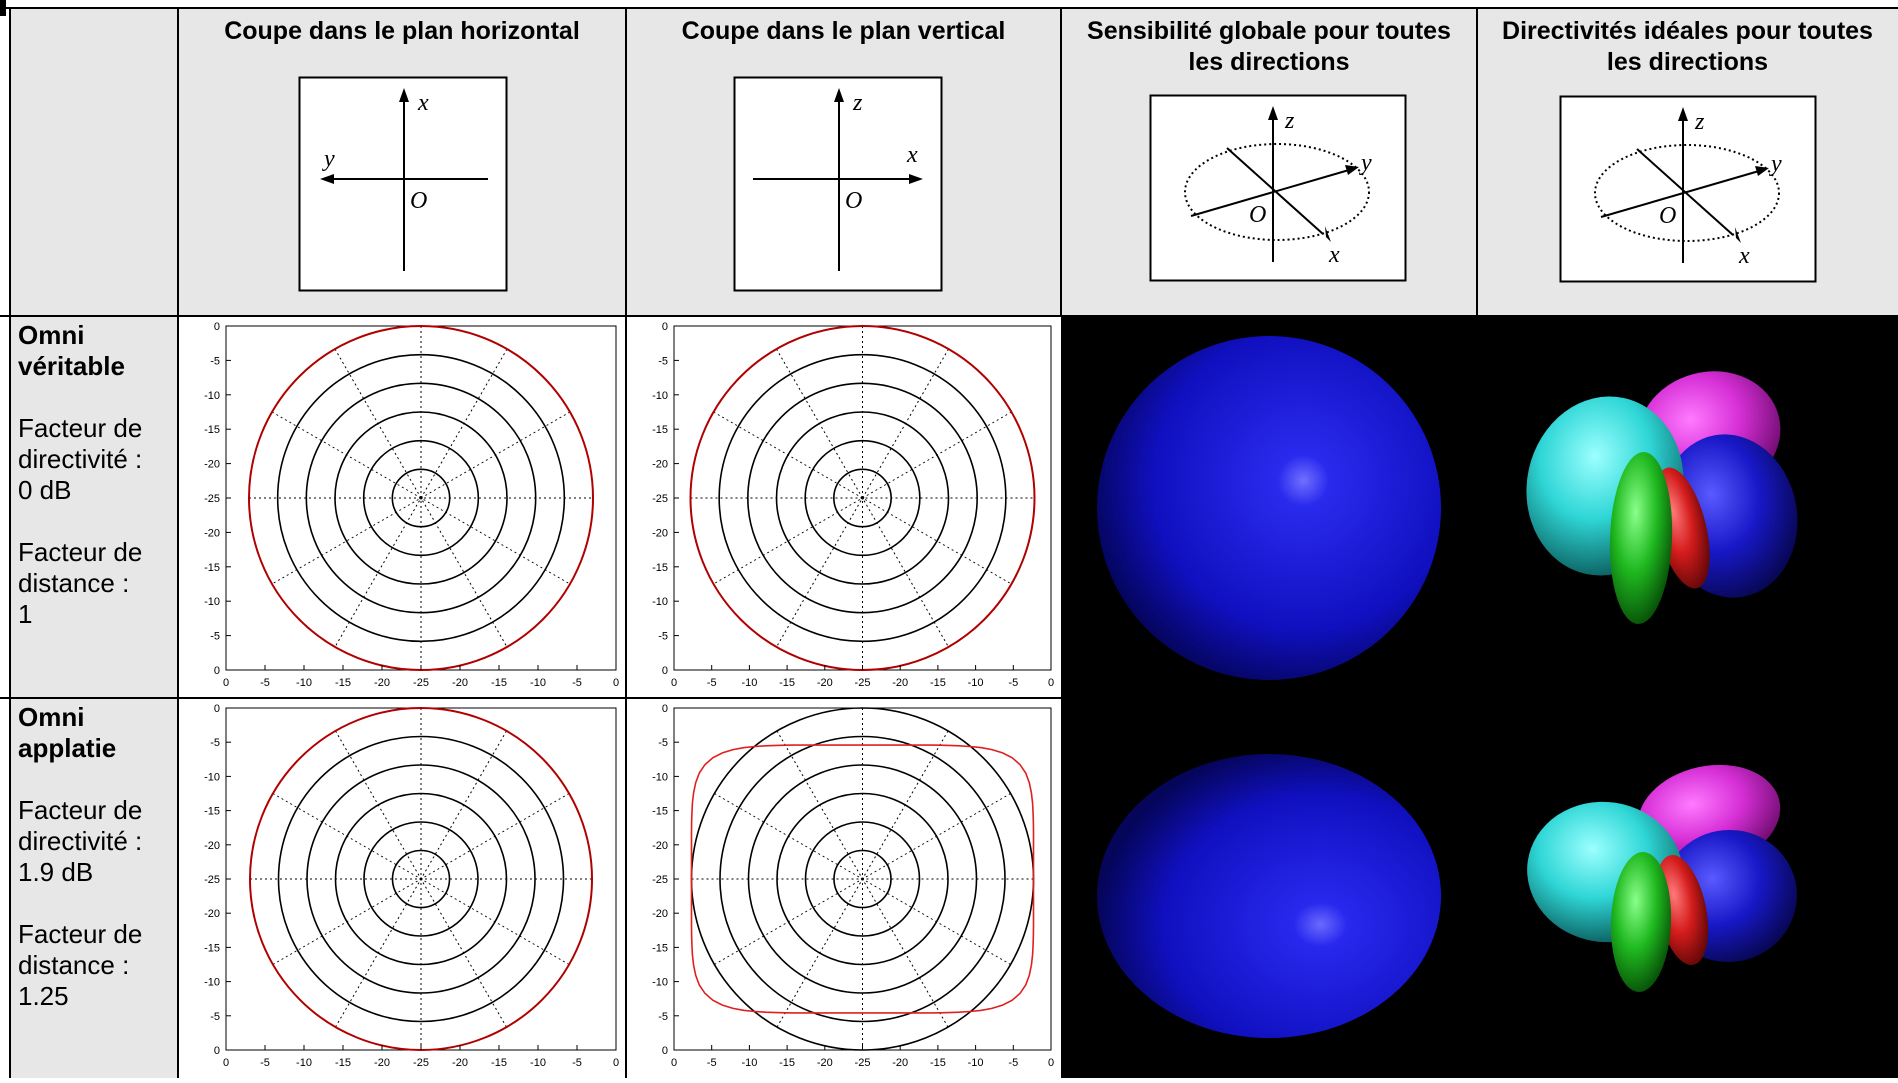 The width and height of the screenshot is (1898, 1083). What do you see at coordinates (912, 155) in the screenshot?
I see `axis-label-right: x` at bounding box center [912, 155].